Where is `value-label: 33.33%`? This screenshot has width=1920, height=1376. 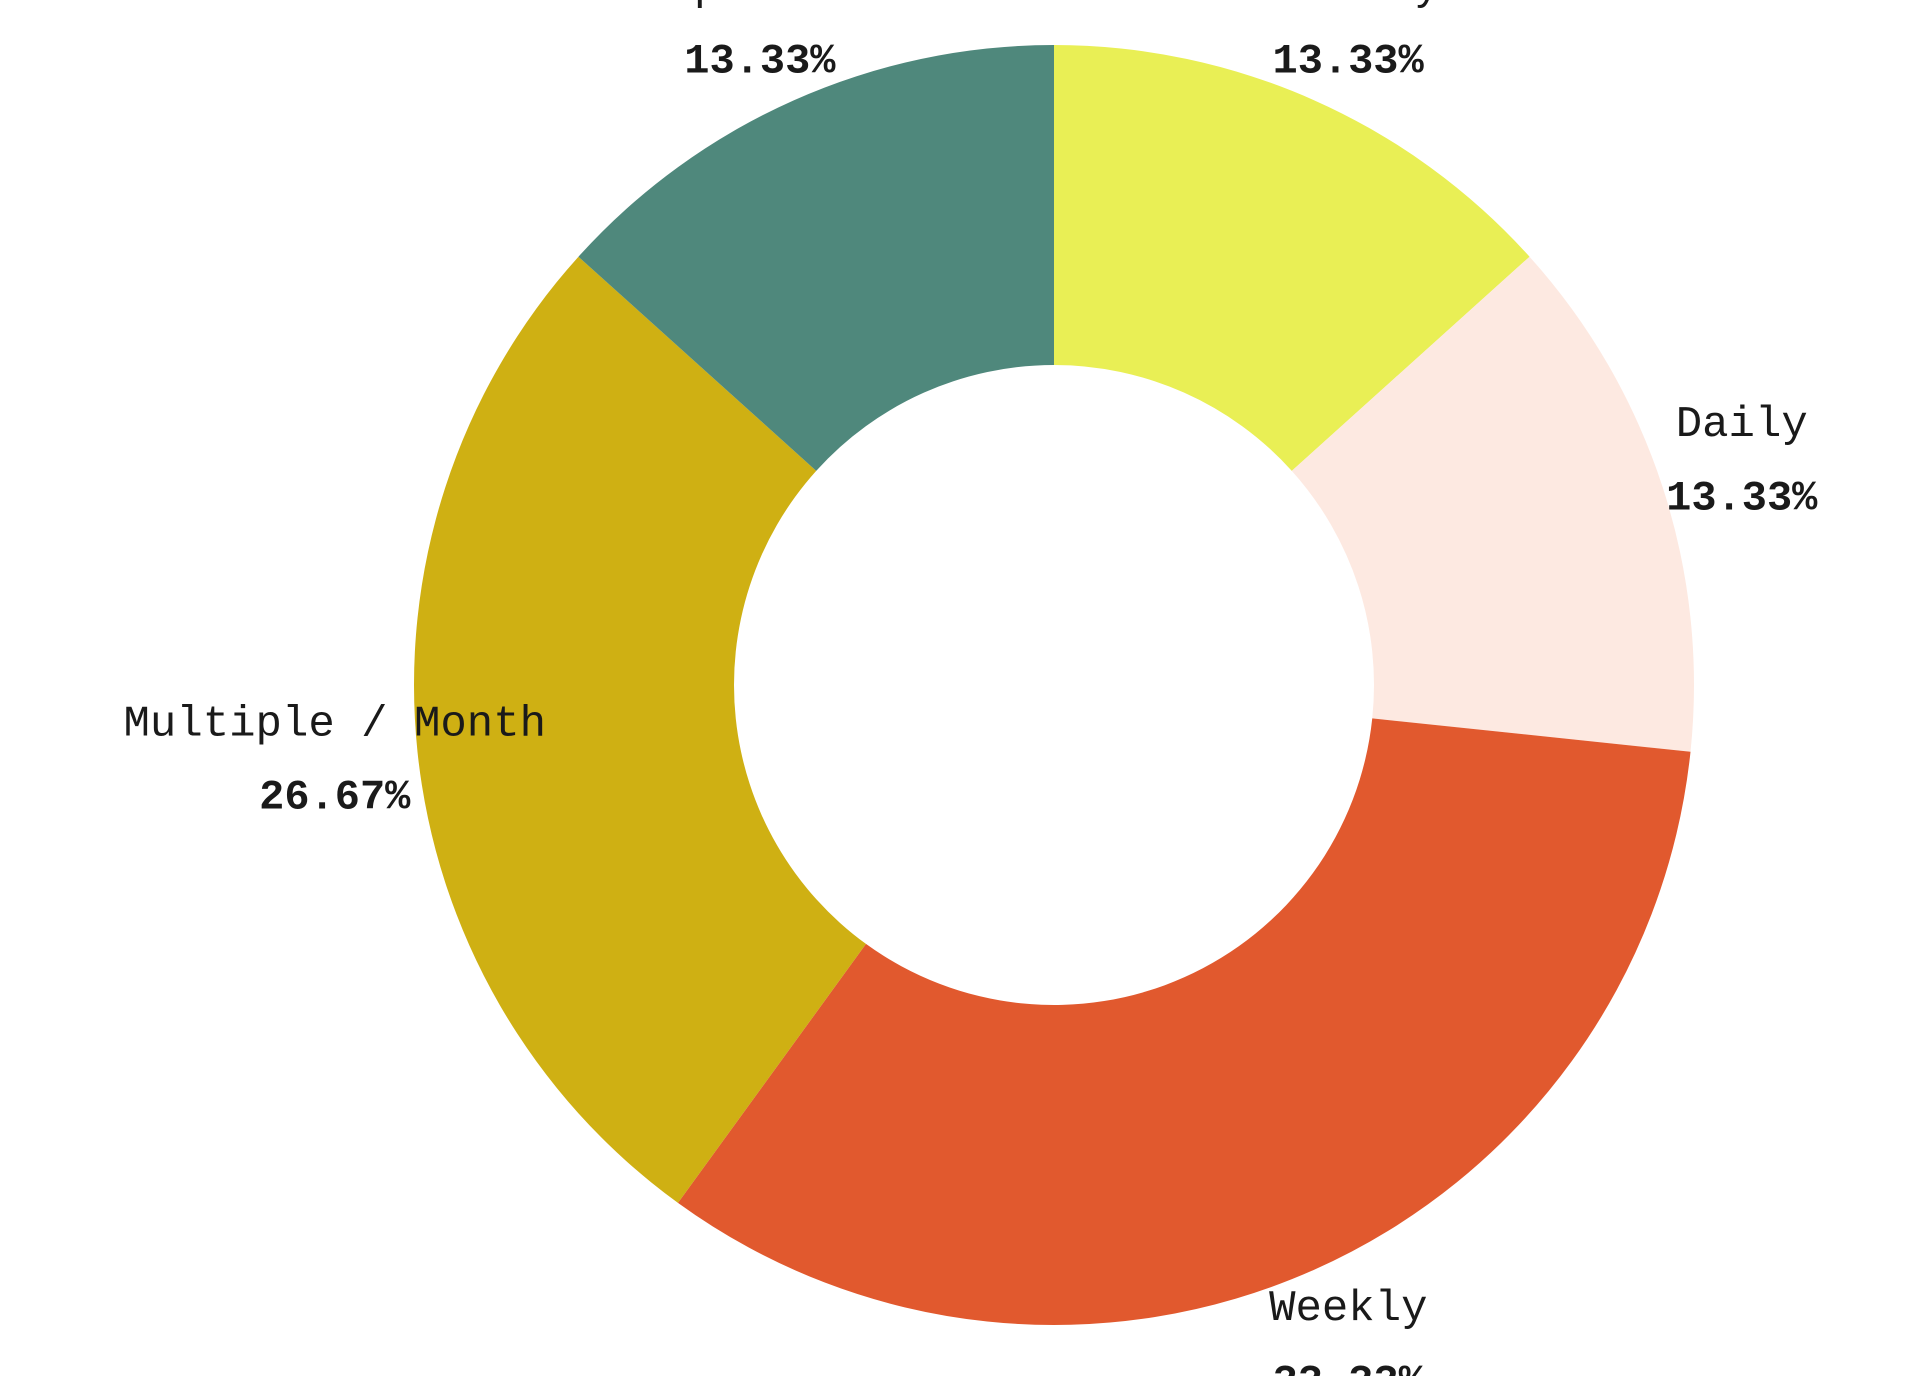
value-label: 33.33% is located at coordinates (1349, 1367).